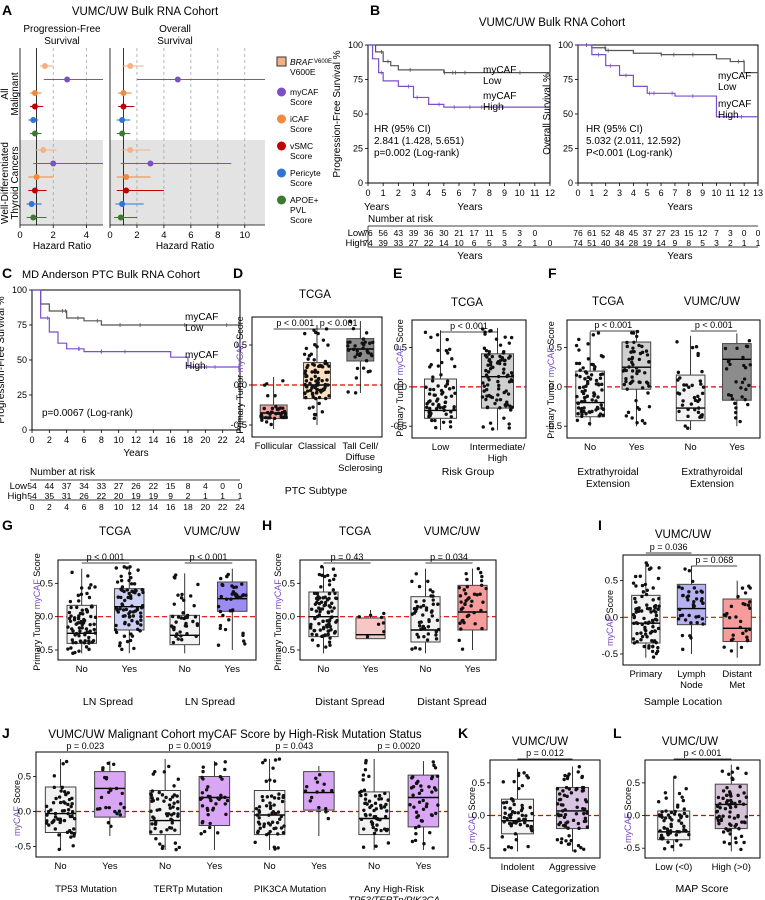 Image resolution: width=765 pixels, height=900 pixels. What do you see at coordinates (498, 458) in the screenshot?
I see `x-category-label: High` at bounding box center [498, 458].